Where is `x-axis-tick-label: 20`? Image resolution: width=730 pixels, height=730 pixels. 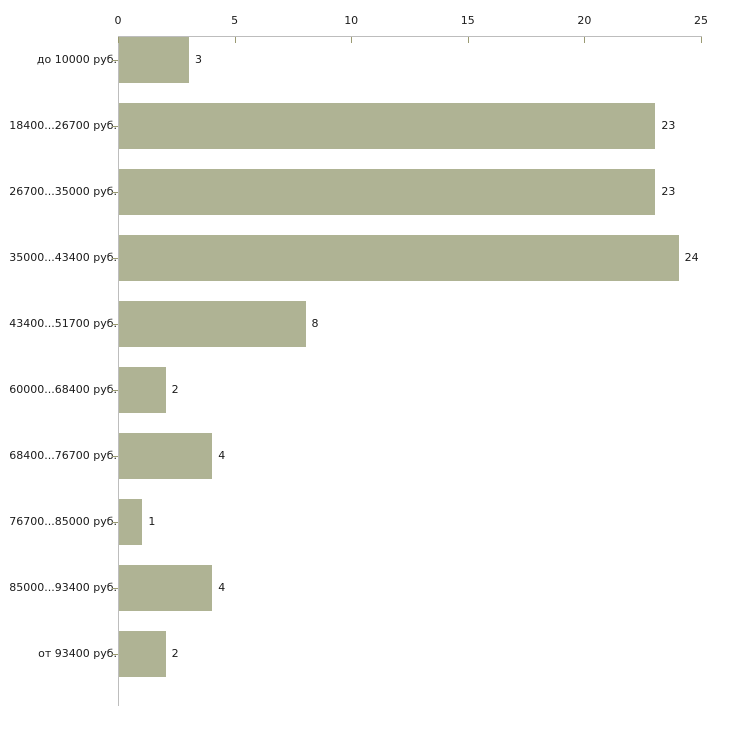
x-axis-tick-label: 20 is located at coordinates (584, 20).